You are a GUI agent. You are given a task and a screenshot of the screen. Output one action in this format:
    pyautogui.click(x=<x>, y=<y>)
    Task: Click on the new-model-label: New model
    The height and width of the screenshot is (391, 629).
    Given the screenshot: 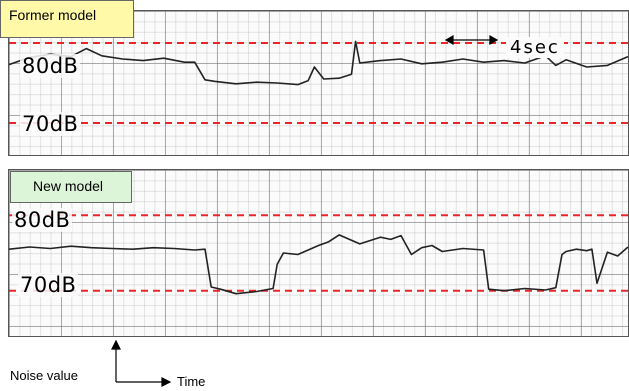 What is the action you would take?
    pyautogui.click(x=71, y=187)
    